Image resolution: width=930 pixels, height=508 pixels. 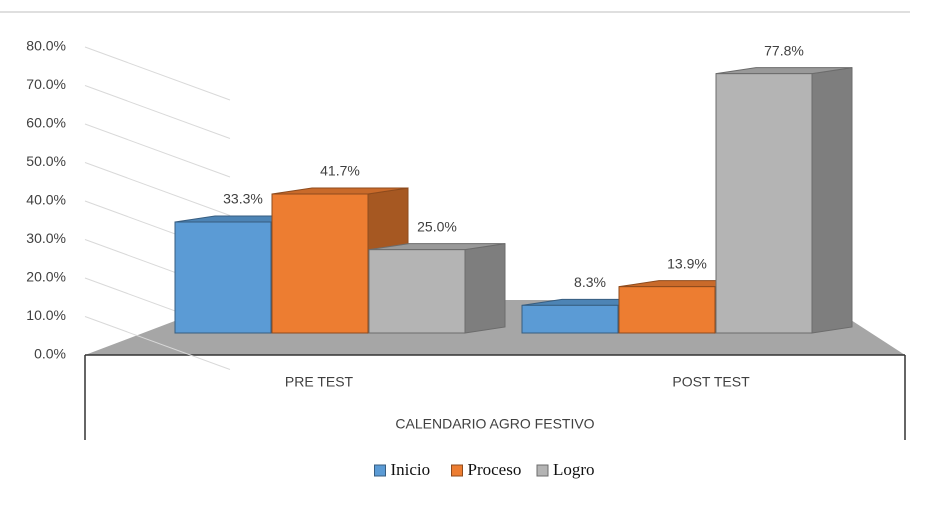 I want to click on x-tick-label: PRE TEST, so click(x=319, y=382).